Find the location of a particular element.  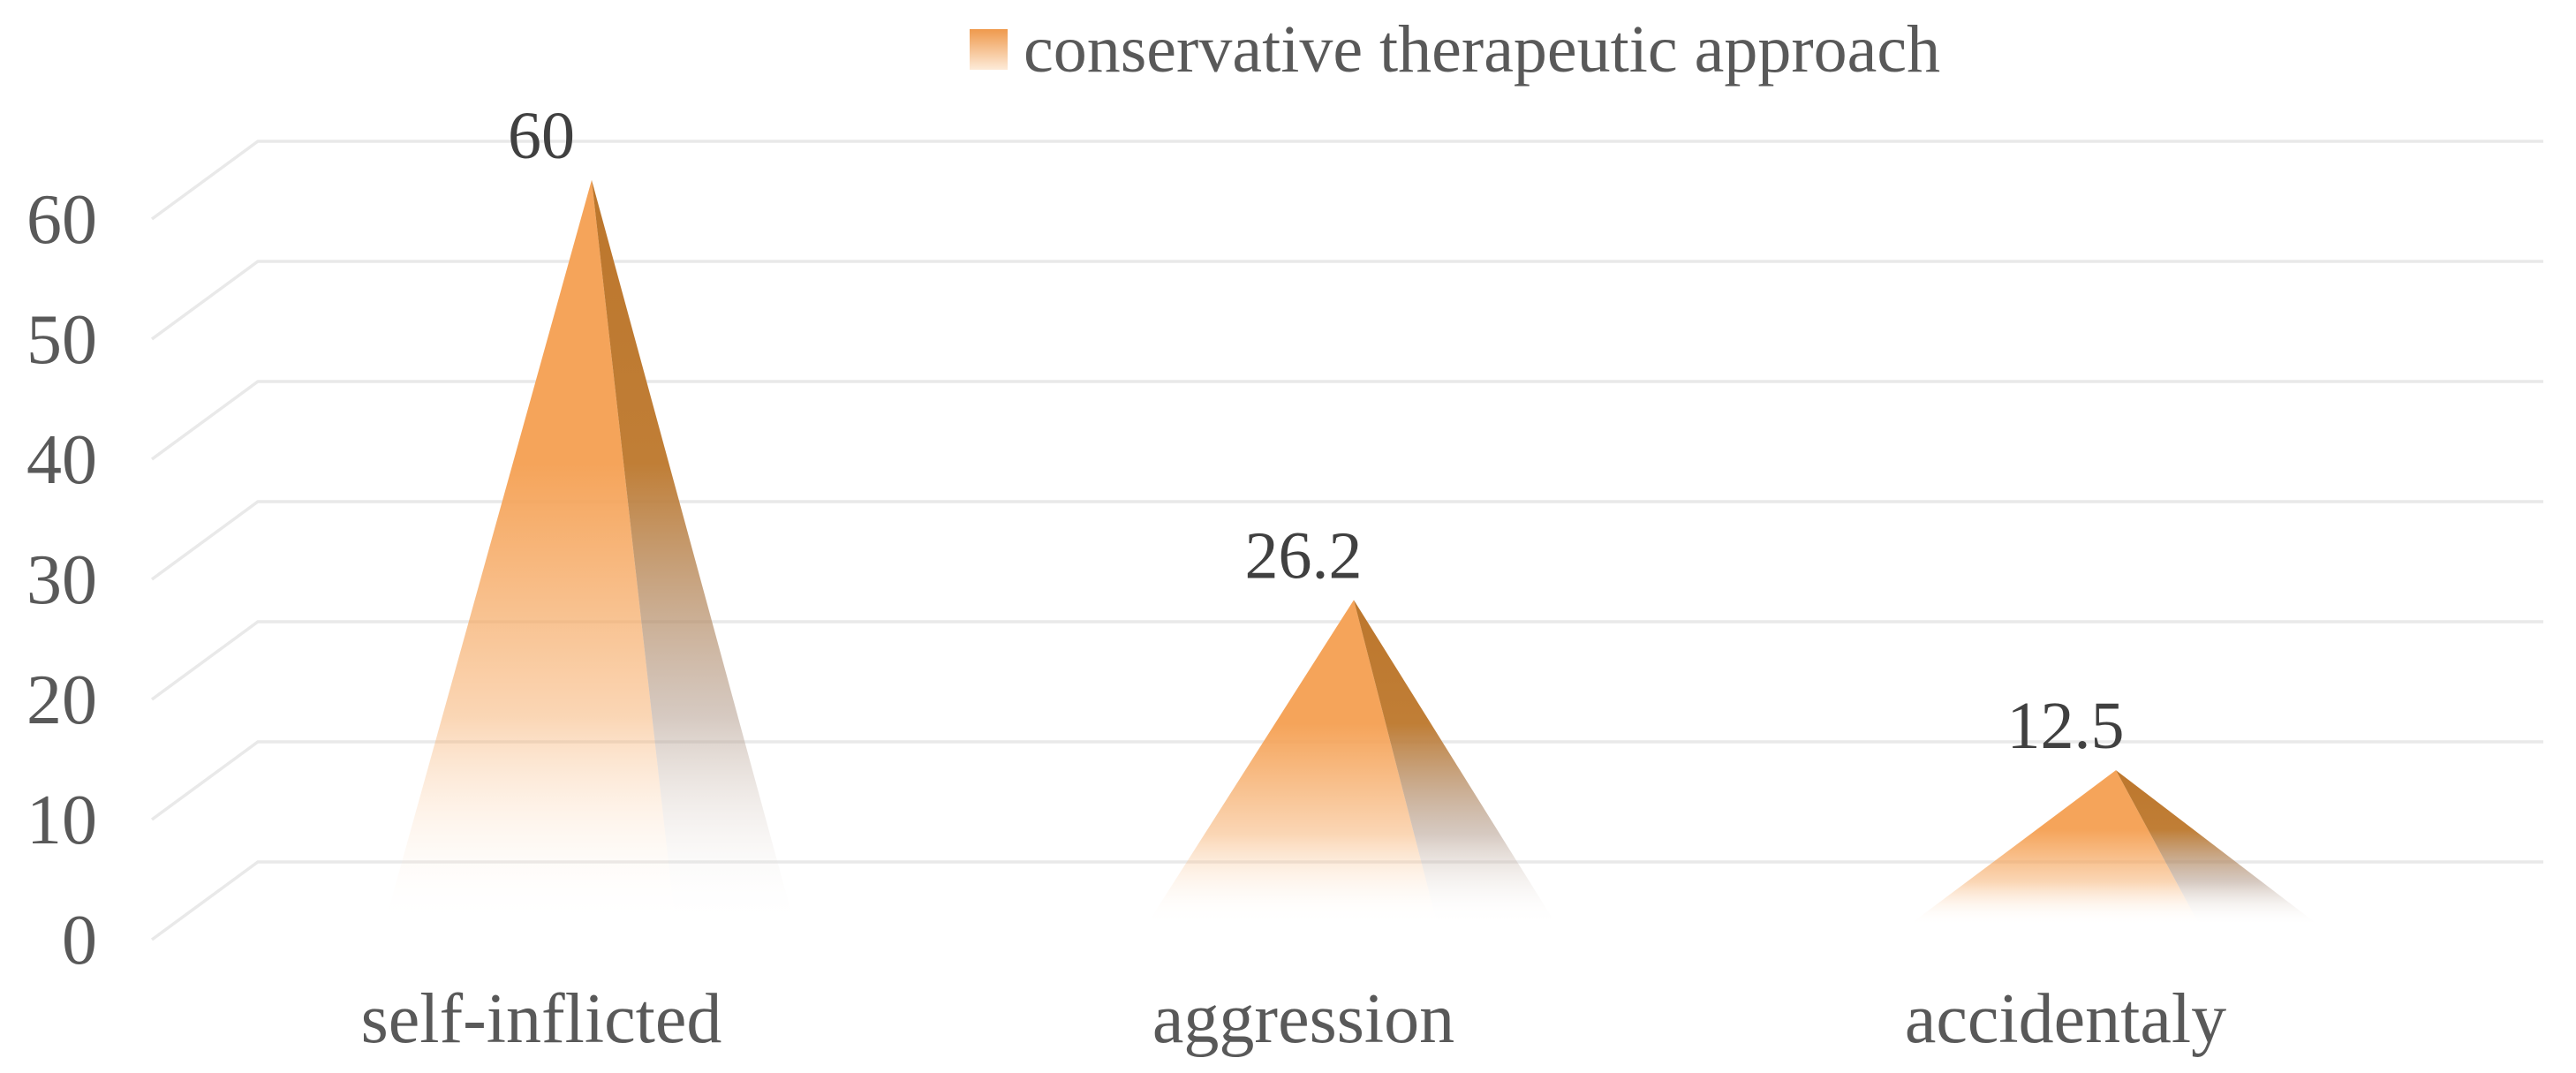

pyramid-accidentaly is located at coordinates (2113, 848).